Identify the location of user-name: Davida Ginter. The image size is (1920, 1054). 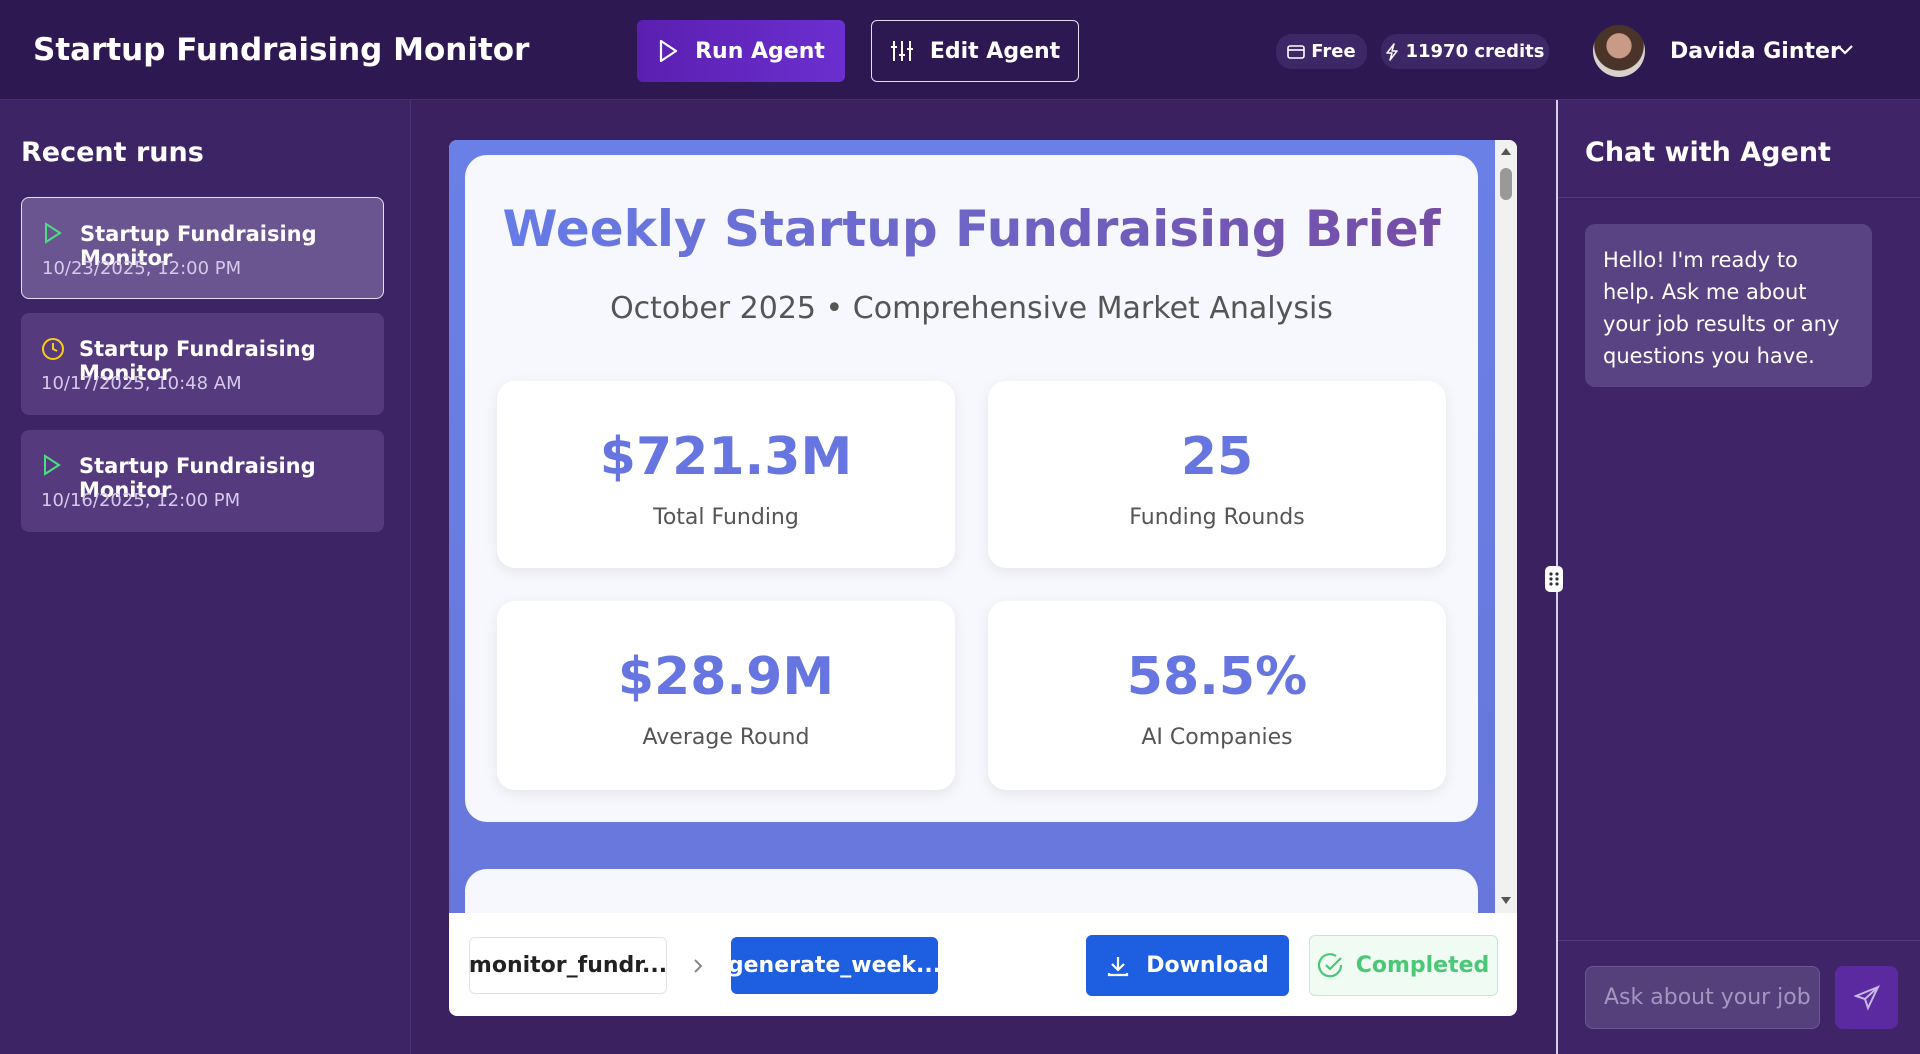
(1755, 51).